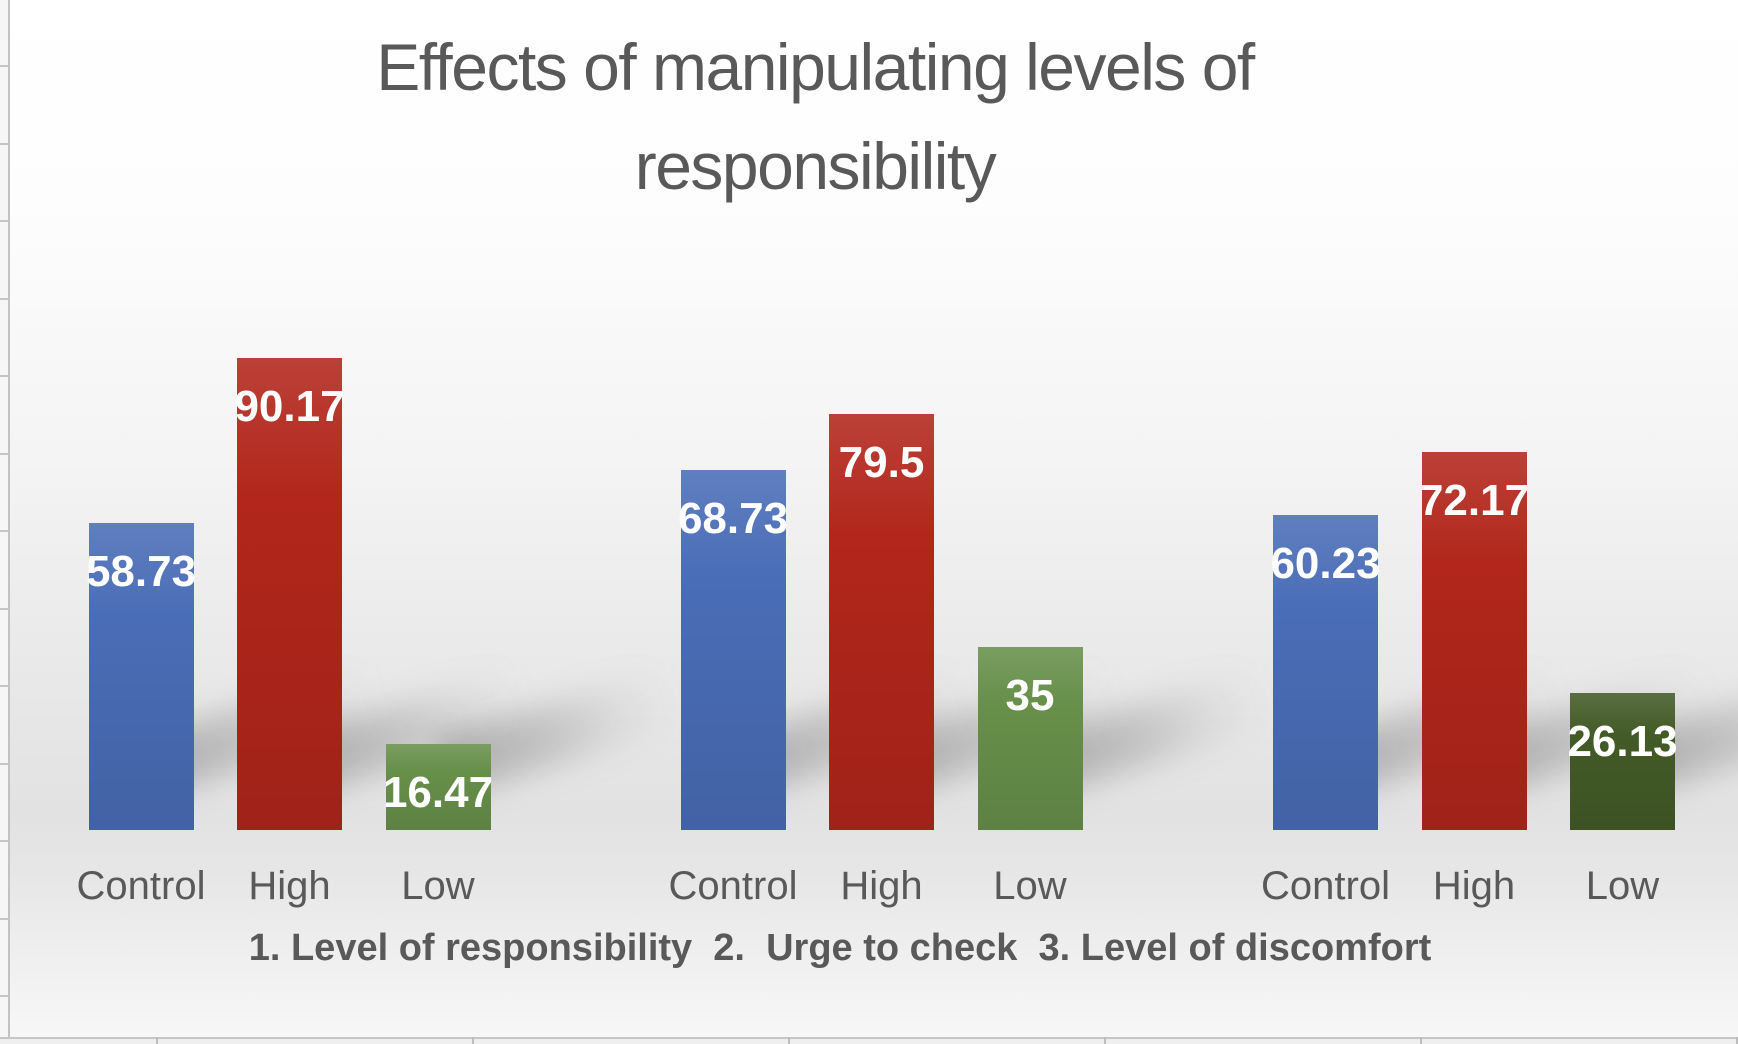 Image resolution: width=1738 pixels, height=1044 pixels. Describe the element at coordinates (881, 462) in the screenshot. I see `bar-value-label: 79.5` at that location.